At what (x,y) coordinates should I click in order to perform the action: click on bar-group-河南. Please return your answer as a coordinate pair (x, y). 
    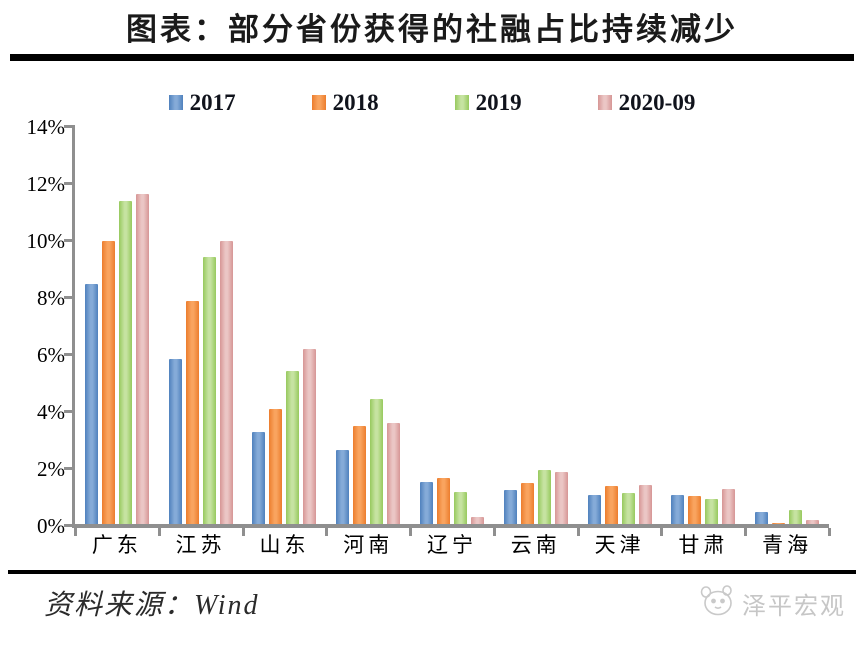
    Looking at the image, I should click on (368, 326).